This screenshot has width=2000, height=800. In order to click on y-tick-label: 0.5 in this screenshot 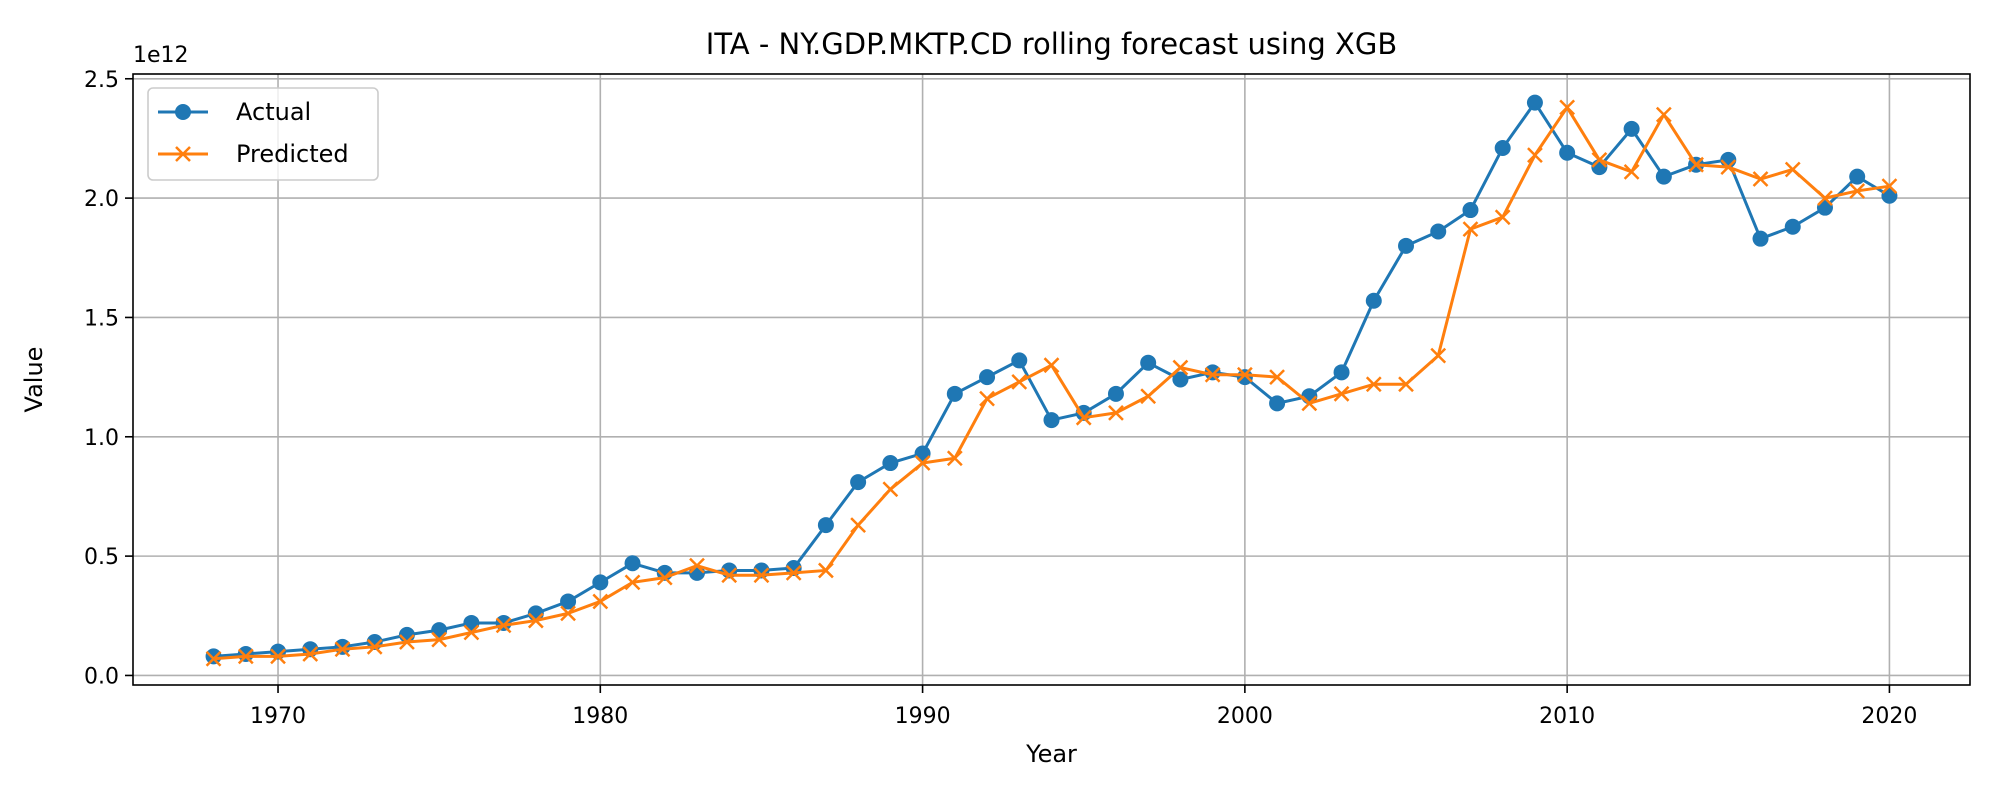, I will do `click(101, 557)`.